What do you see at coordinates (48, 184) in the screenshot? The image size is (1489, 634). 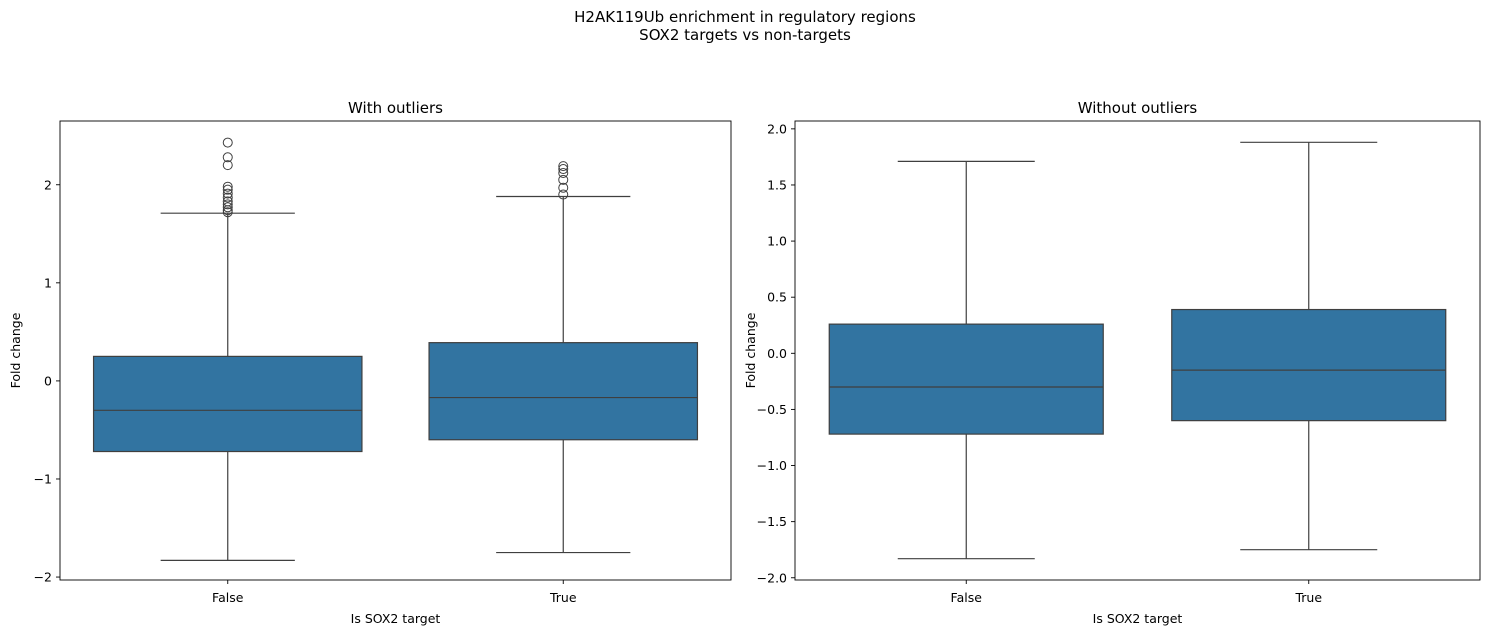 I see `y-tick-label: 2` at bounding box center [48, 184].